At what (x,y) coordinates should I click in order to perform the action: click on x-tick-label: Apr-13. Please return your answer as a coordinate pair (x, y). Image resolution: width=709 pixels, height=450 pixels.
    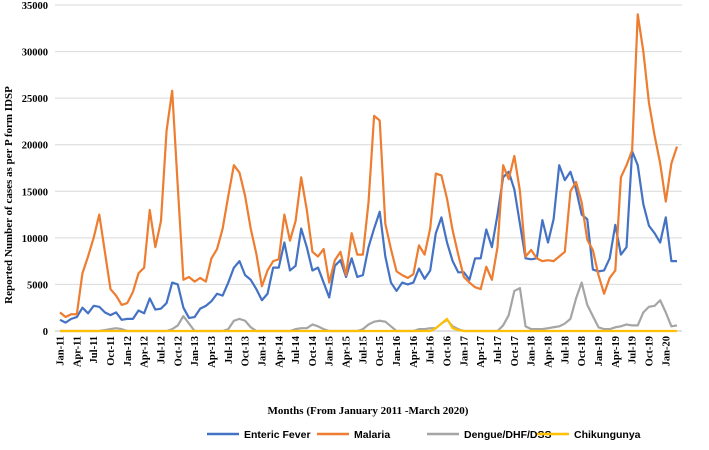
    Looking at the image, I should click on (212, 352).